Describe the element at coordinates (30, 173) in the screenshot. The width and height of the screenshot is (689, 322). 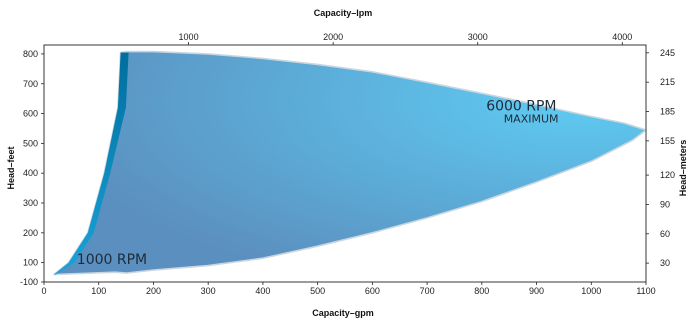
I see `left-tick-label: 400` at that location.